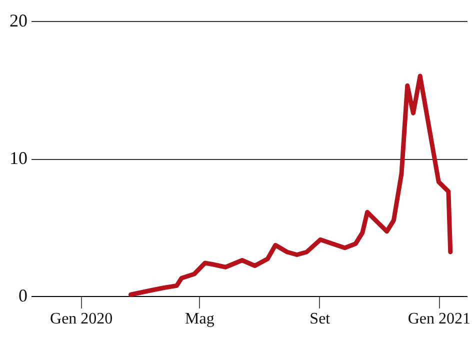 The height and width of the screenshot is (343, 474). Describe the element at coordinates (199, 319) in the screenshot. I see `x-tick-label: Mag` at that location.